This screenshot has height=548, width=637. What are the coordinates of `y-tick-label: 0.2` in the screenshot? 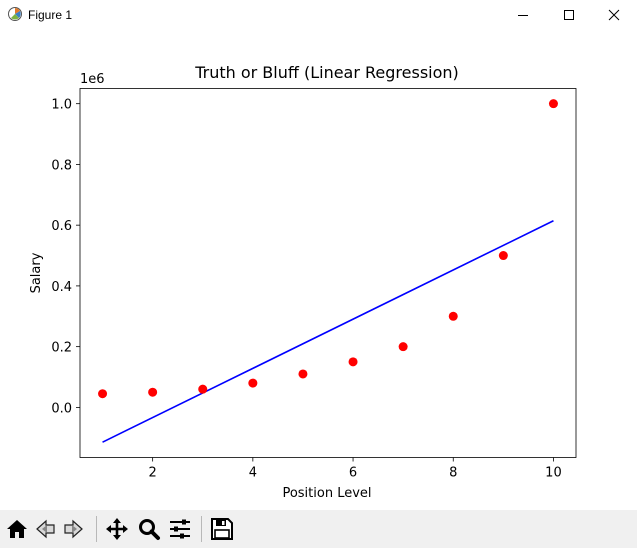 It's located at (61, 348).